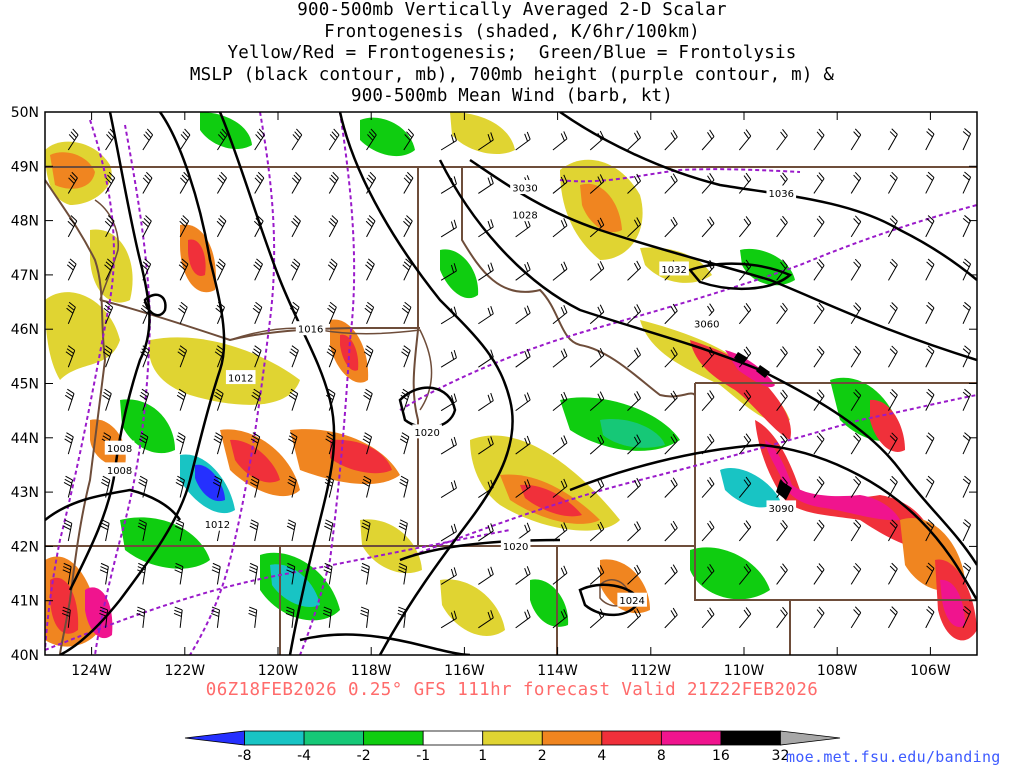 This screenshot has height=768, width=1024. I want to click on idaho-montana-border, so click(578, 282).